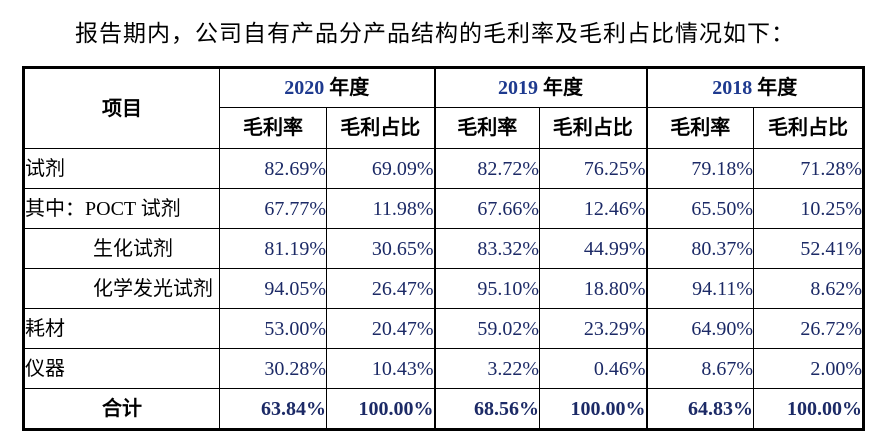  Describe the element at coordinates (121, 368) in the screenshot. I see `row-label: 仪器` at that location.